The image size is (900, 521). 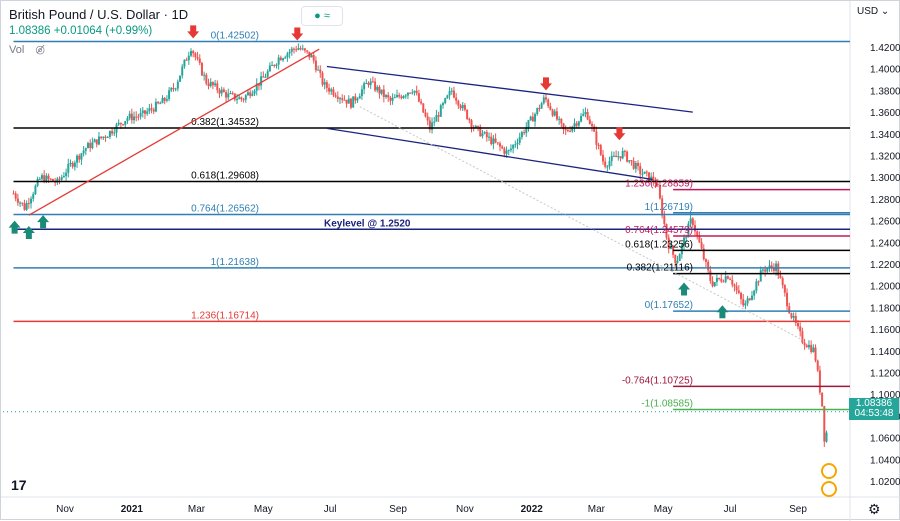 I want to click on y-tick-label: 1.06000, so click(x=885, y=439).